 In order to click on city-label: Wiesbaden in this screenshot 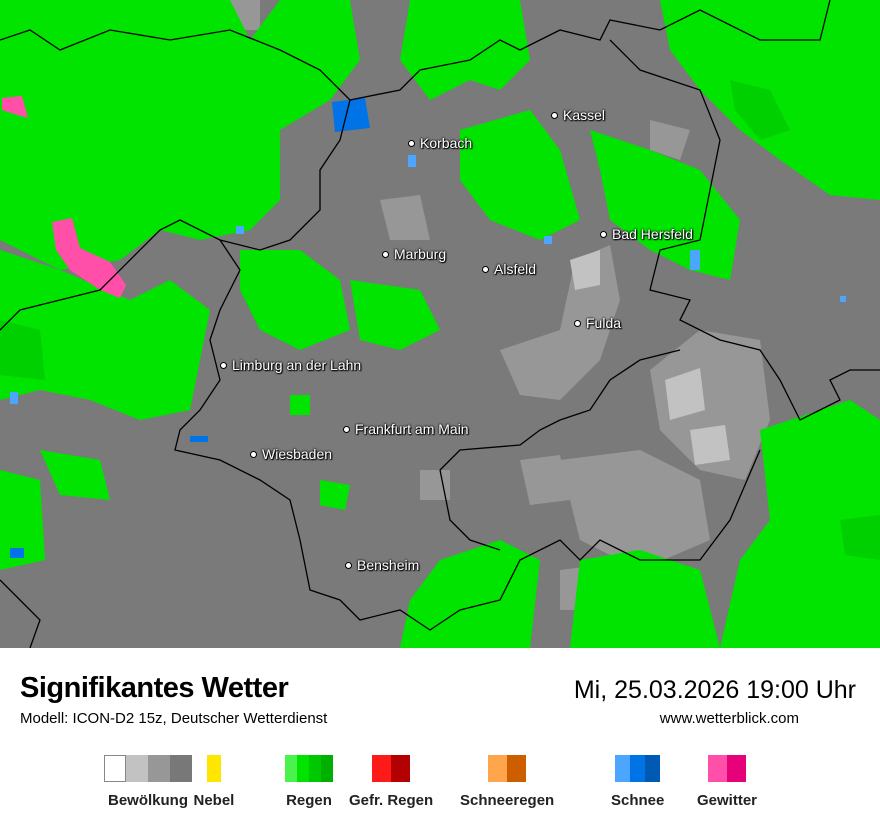, I will do `click(297, 454)`.